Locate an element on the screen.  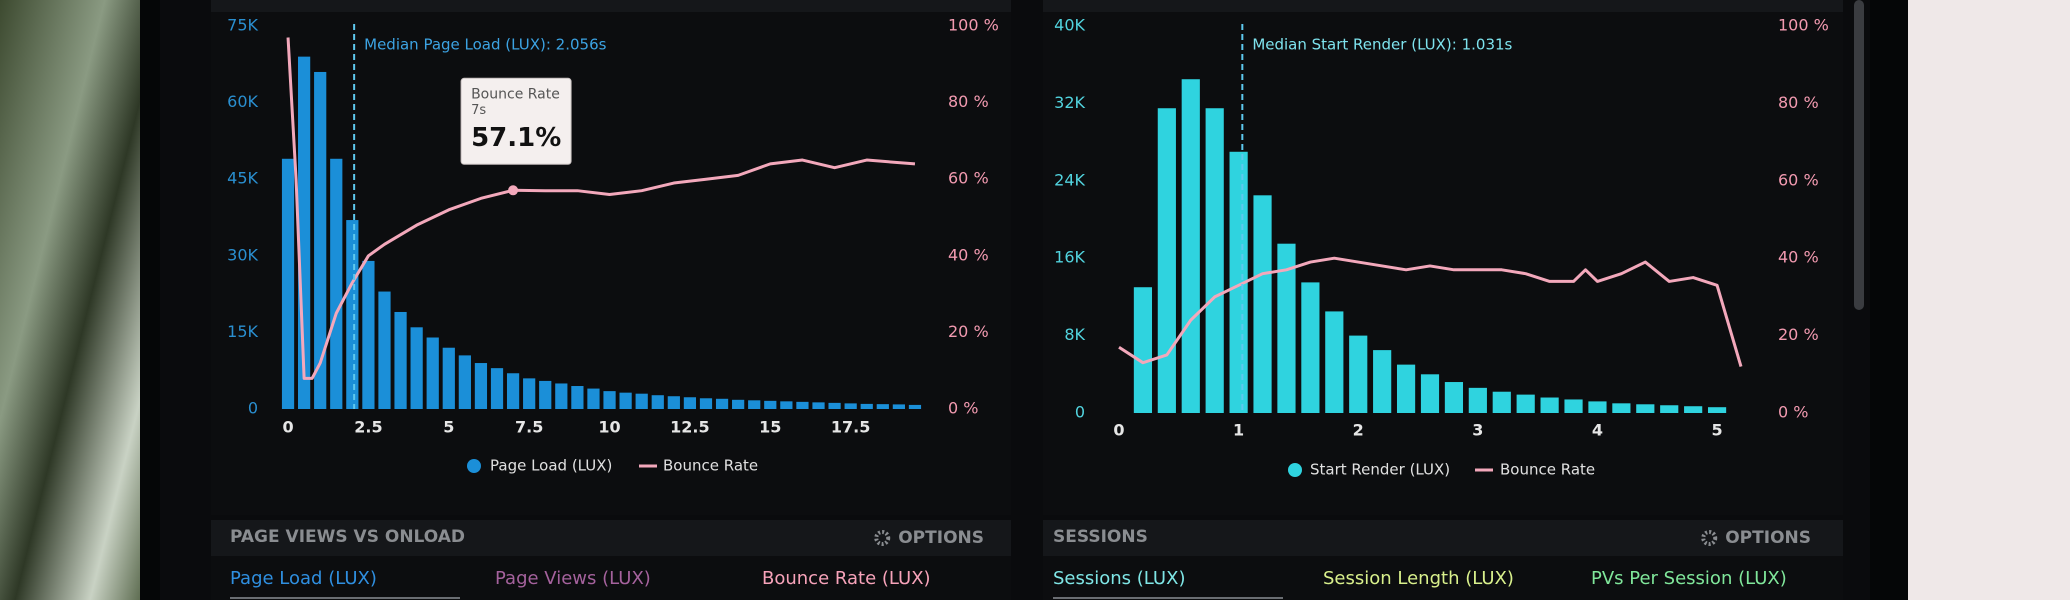
y-tick-label: 30K is located at coordinates (242, 254).